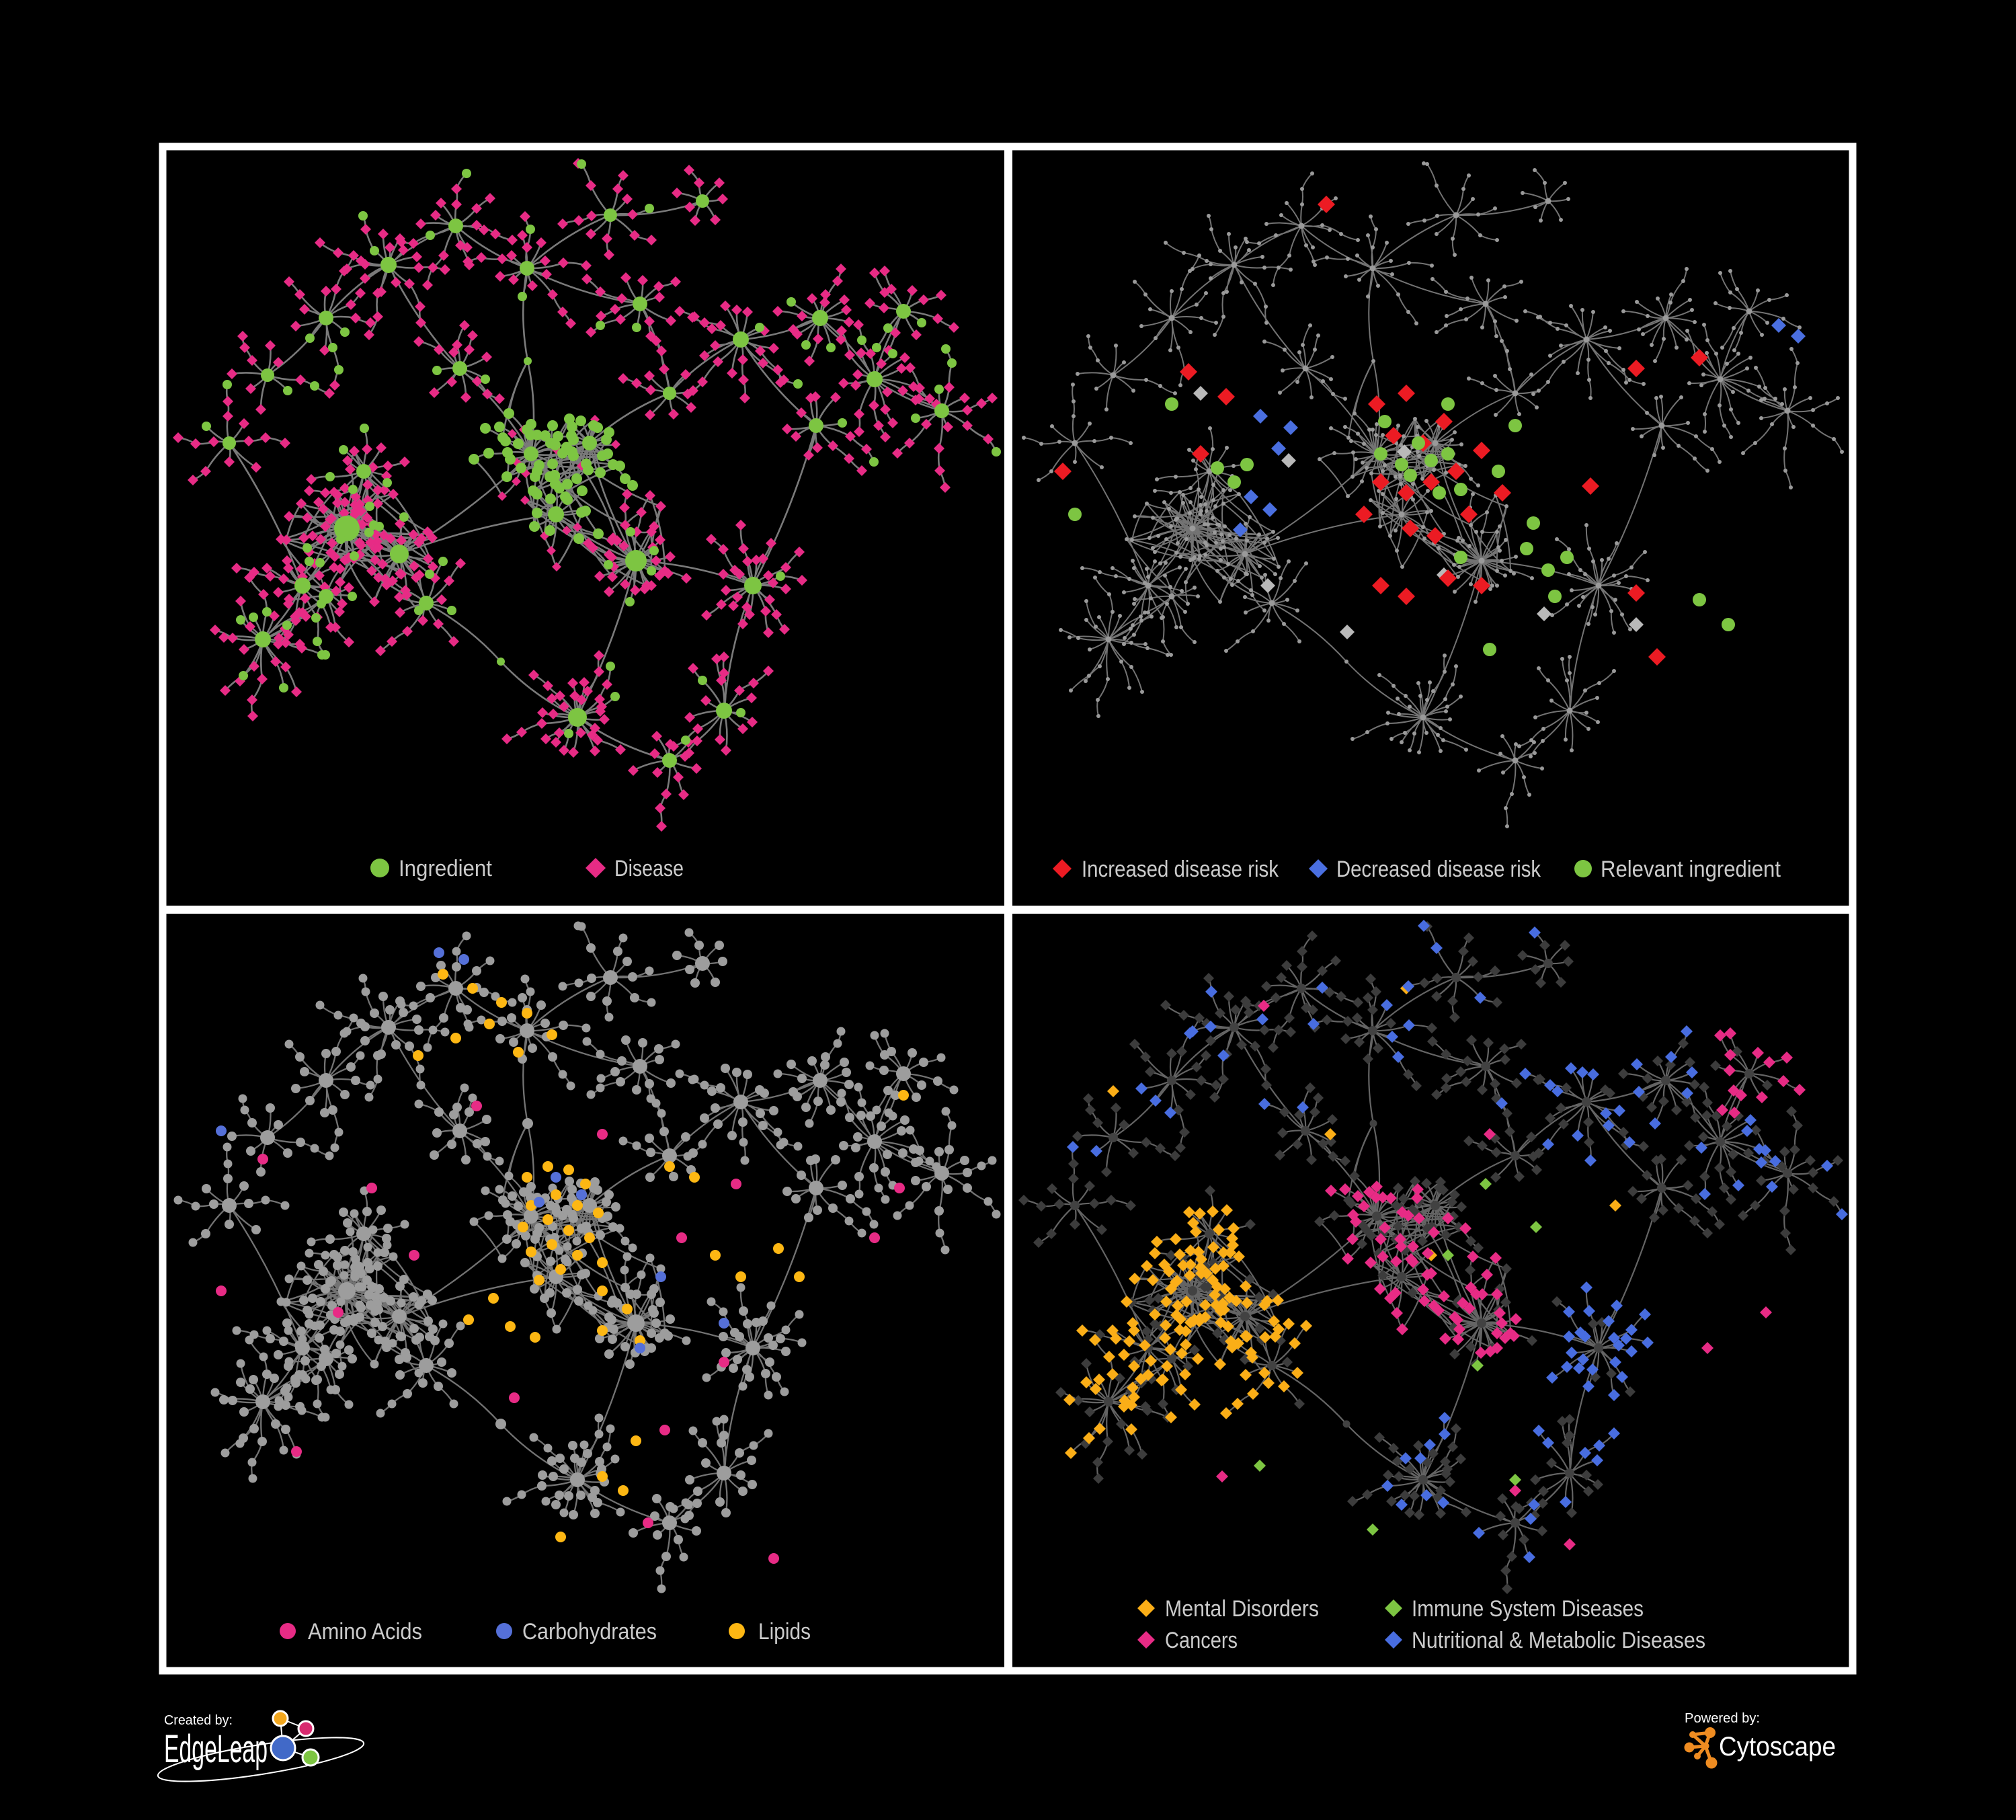 The image size is (2016, 1820). What do you see at coordinates (784, 1632) in the screenshot?
I see `svg-text: Lipids` at bounding box center [784, 1632].